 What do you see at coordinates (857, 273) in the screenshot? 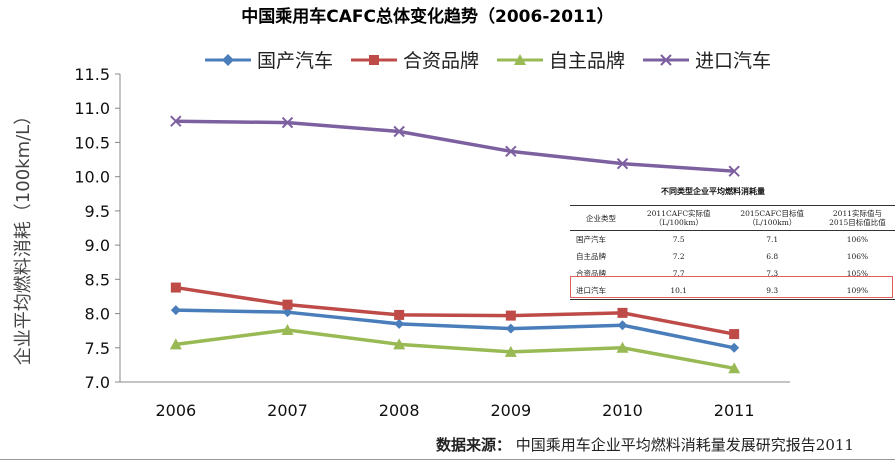
I see `inset-cell: 105%` at bounding box center [857, 273].